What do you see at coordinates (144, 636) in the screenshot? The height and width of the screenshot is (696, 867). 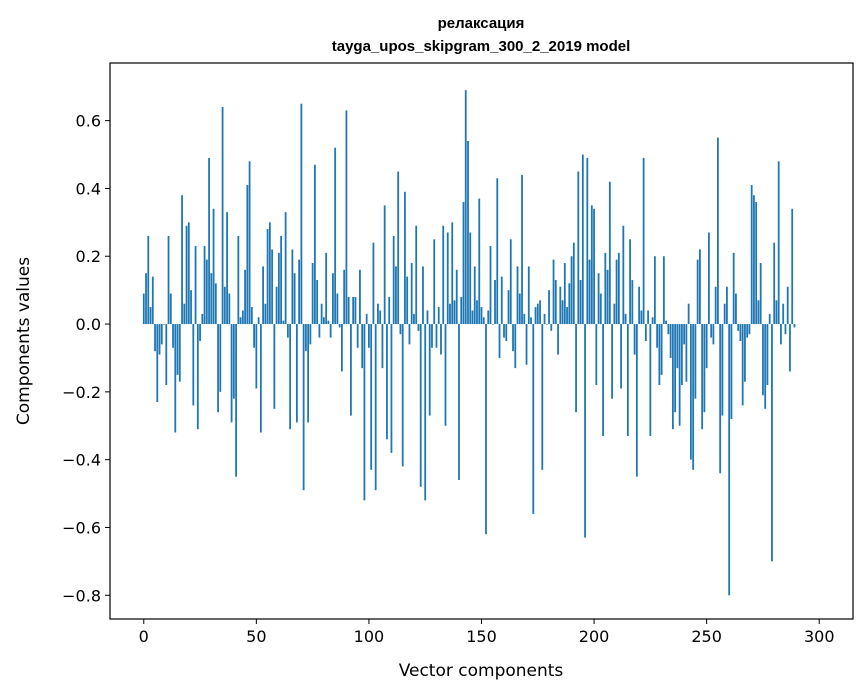 I see `x-tick-label: 0` at bounding box center [144, 636].